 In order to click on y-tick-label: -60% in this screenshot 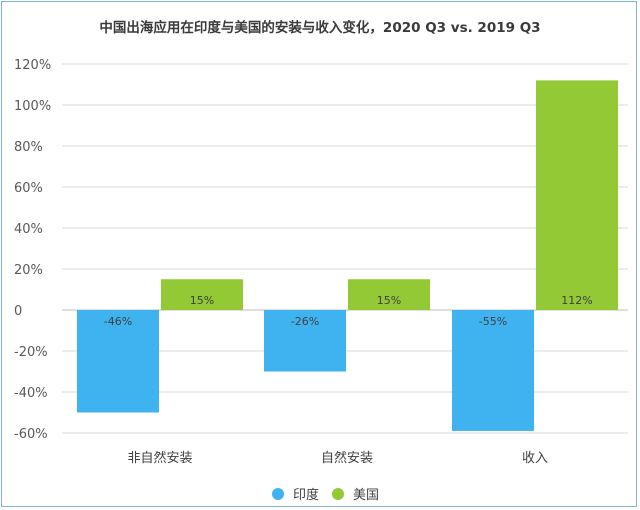, I will do `click(31, 434)`.